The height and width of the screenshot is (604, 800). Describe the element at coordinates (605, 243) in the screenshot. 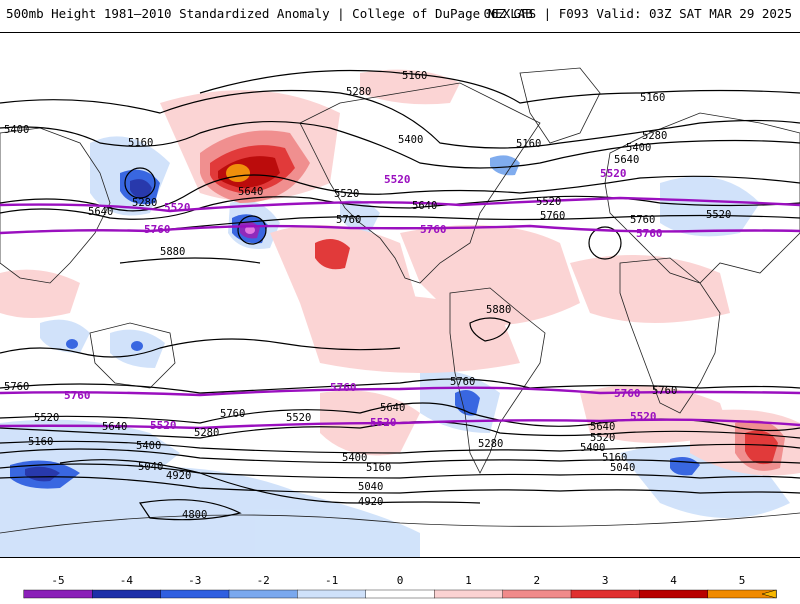

I see `contour-low-natl` at that location.